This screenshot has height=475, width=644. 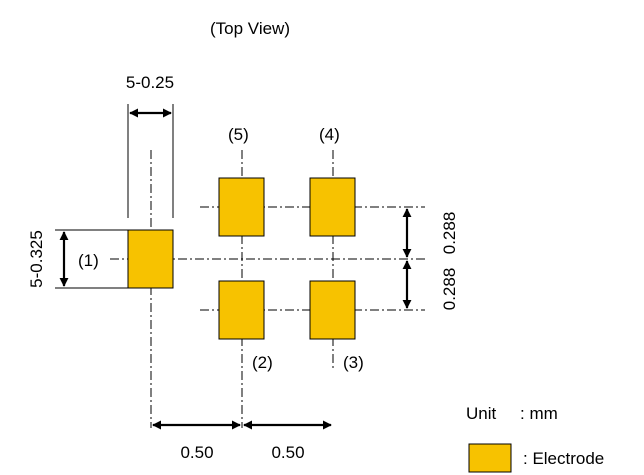 I want to click on pad-label-2: (2), so click(x=262, y=362).